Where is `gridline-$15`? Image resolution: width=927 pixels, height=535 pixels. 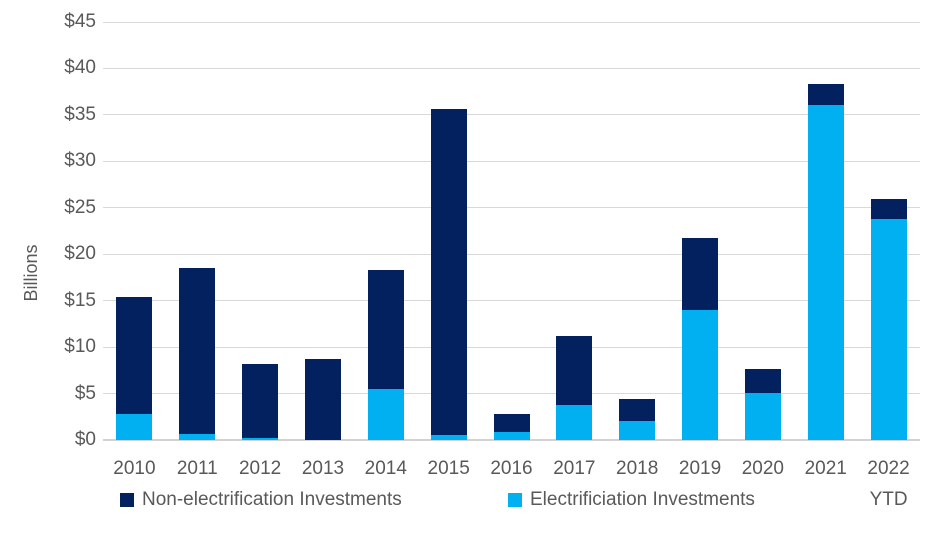
gridline-$15 is located at coordinates (511, 301).